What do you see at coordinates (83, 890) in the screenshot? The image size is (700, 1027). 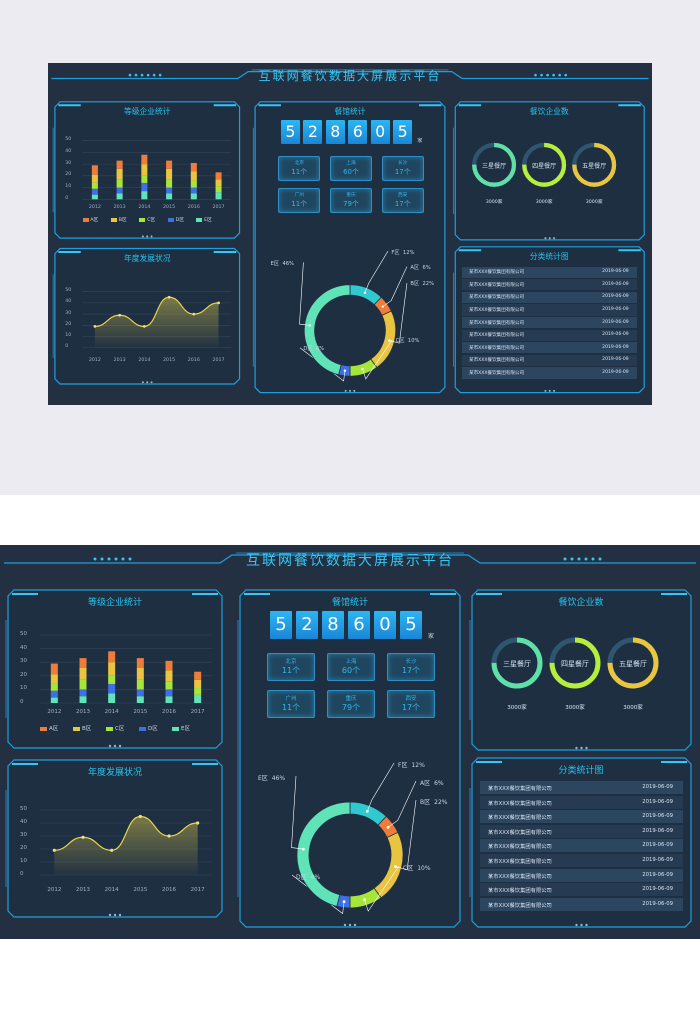 I see `line-x-tick: 2013` at bounding box center [83, 890].